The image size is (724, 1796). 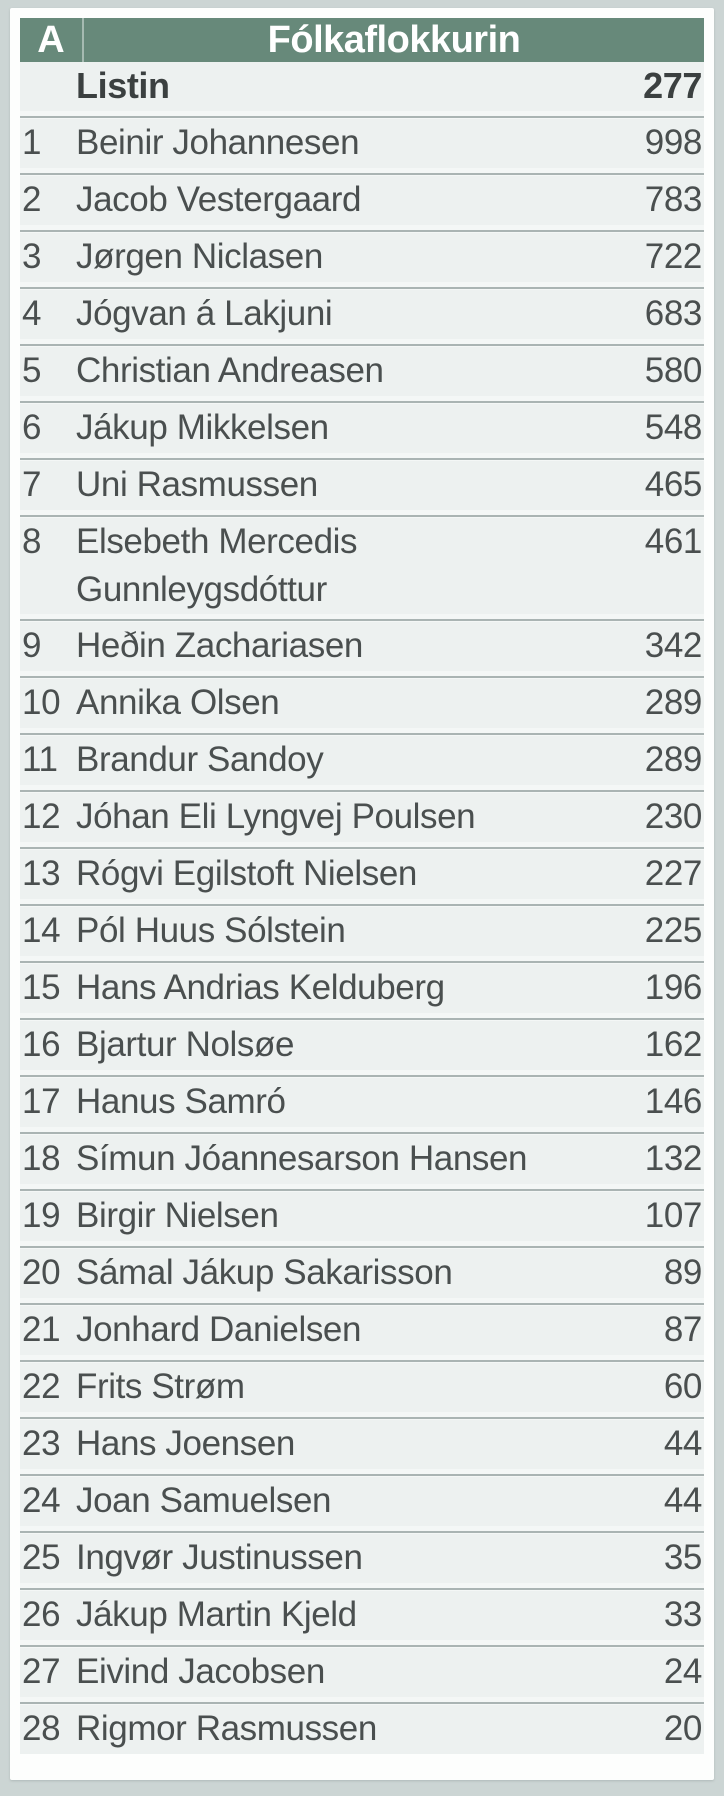 What do you see at coordinates (160, 1386) in the screenshot?
I see `candidate-name: Frits Strøm` at bounding box center [160, 1386].